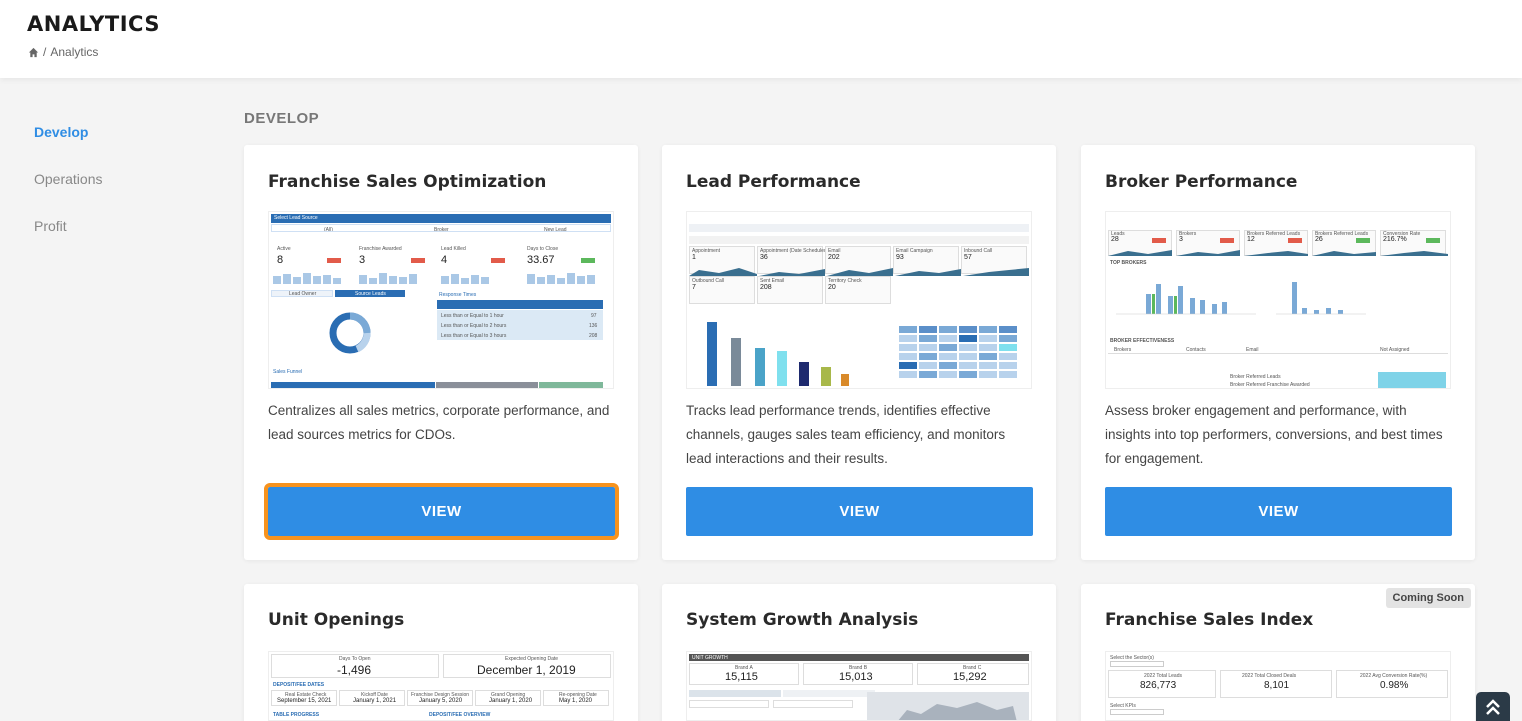  What do you see at coordinates (68, 194) in the screenshot?
I see `sidebar: Develop Operations Profit` at bounding box center [68, 194].